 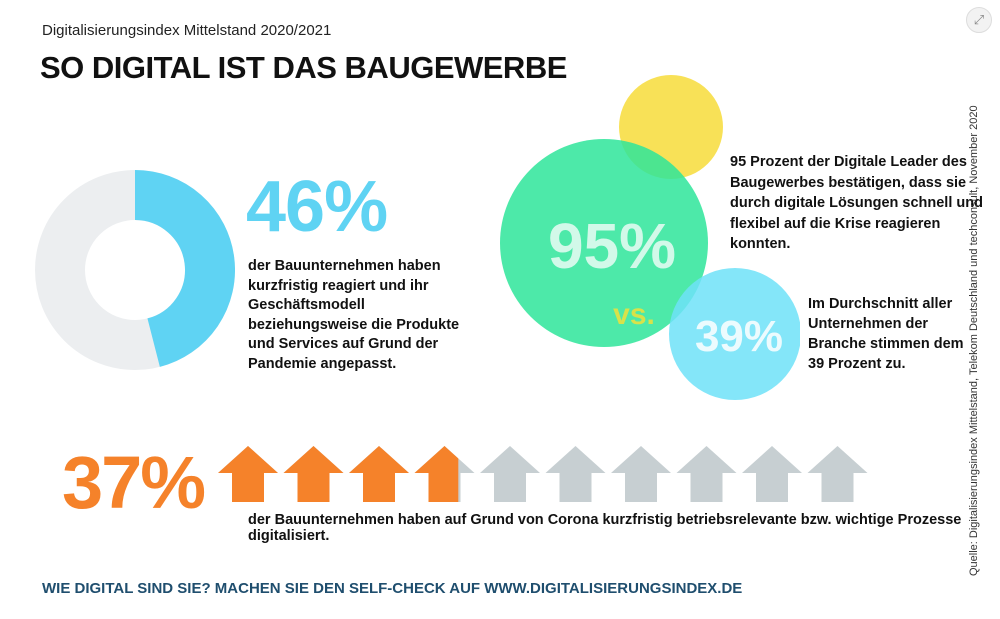 I want to click on average-value: 39%, so click(x=739, y=336).